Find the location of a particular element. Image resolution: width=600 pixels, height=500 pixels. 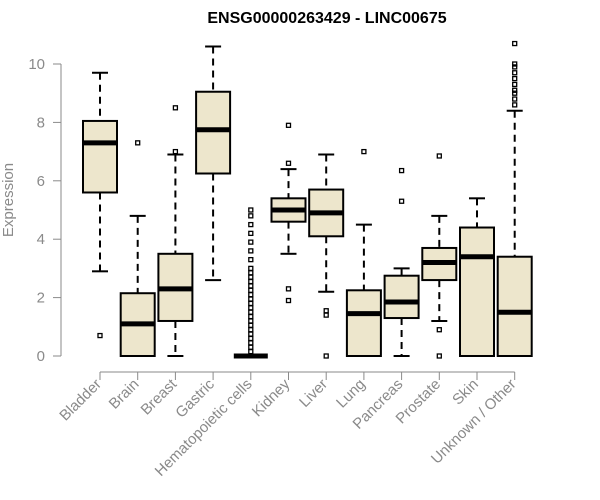

y-tick-label: 0 is located at coordinates (41, 356).